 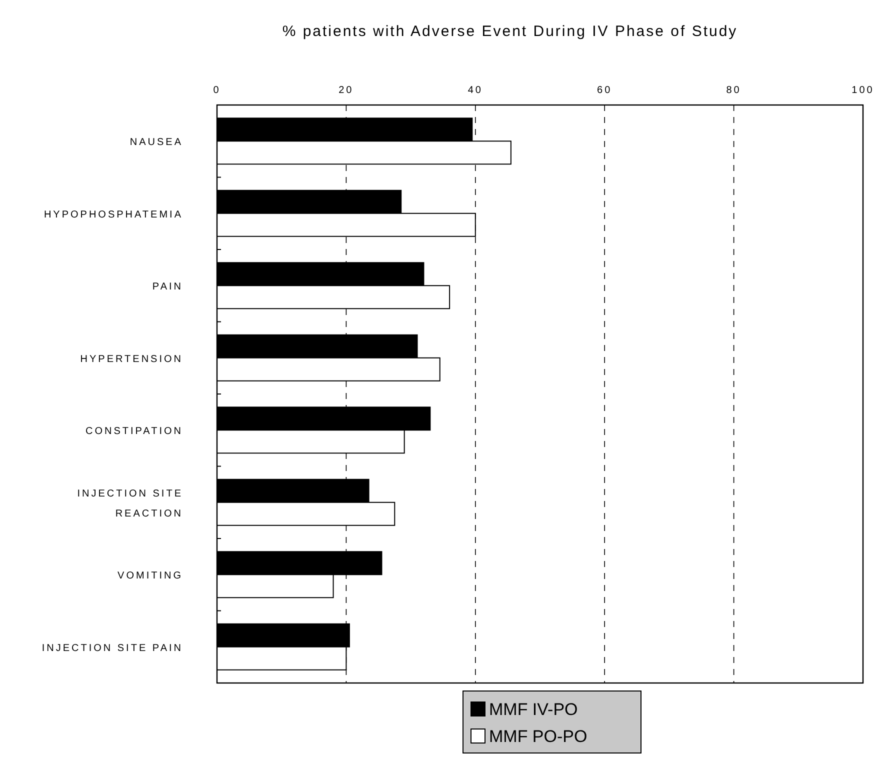 What do you see at coordinates (604, 90) in the screenshot?
I see `x-tick-label: 60` at bounding box center [604, 90].